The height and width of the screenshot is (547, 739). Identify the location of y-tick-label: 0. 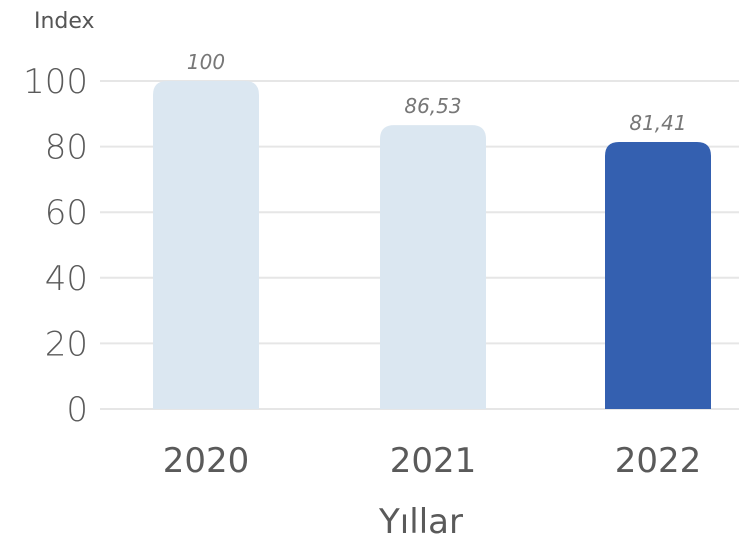
(77, 410).